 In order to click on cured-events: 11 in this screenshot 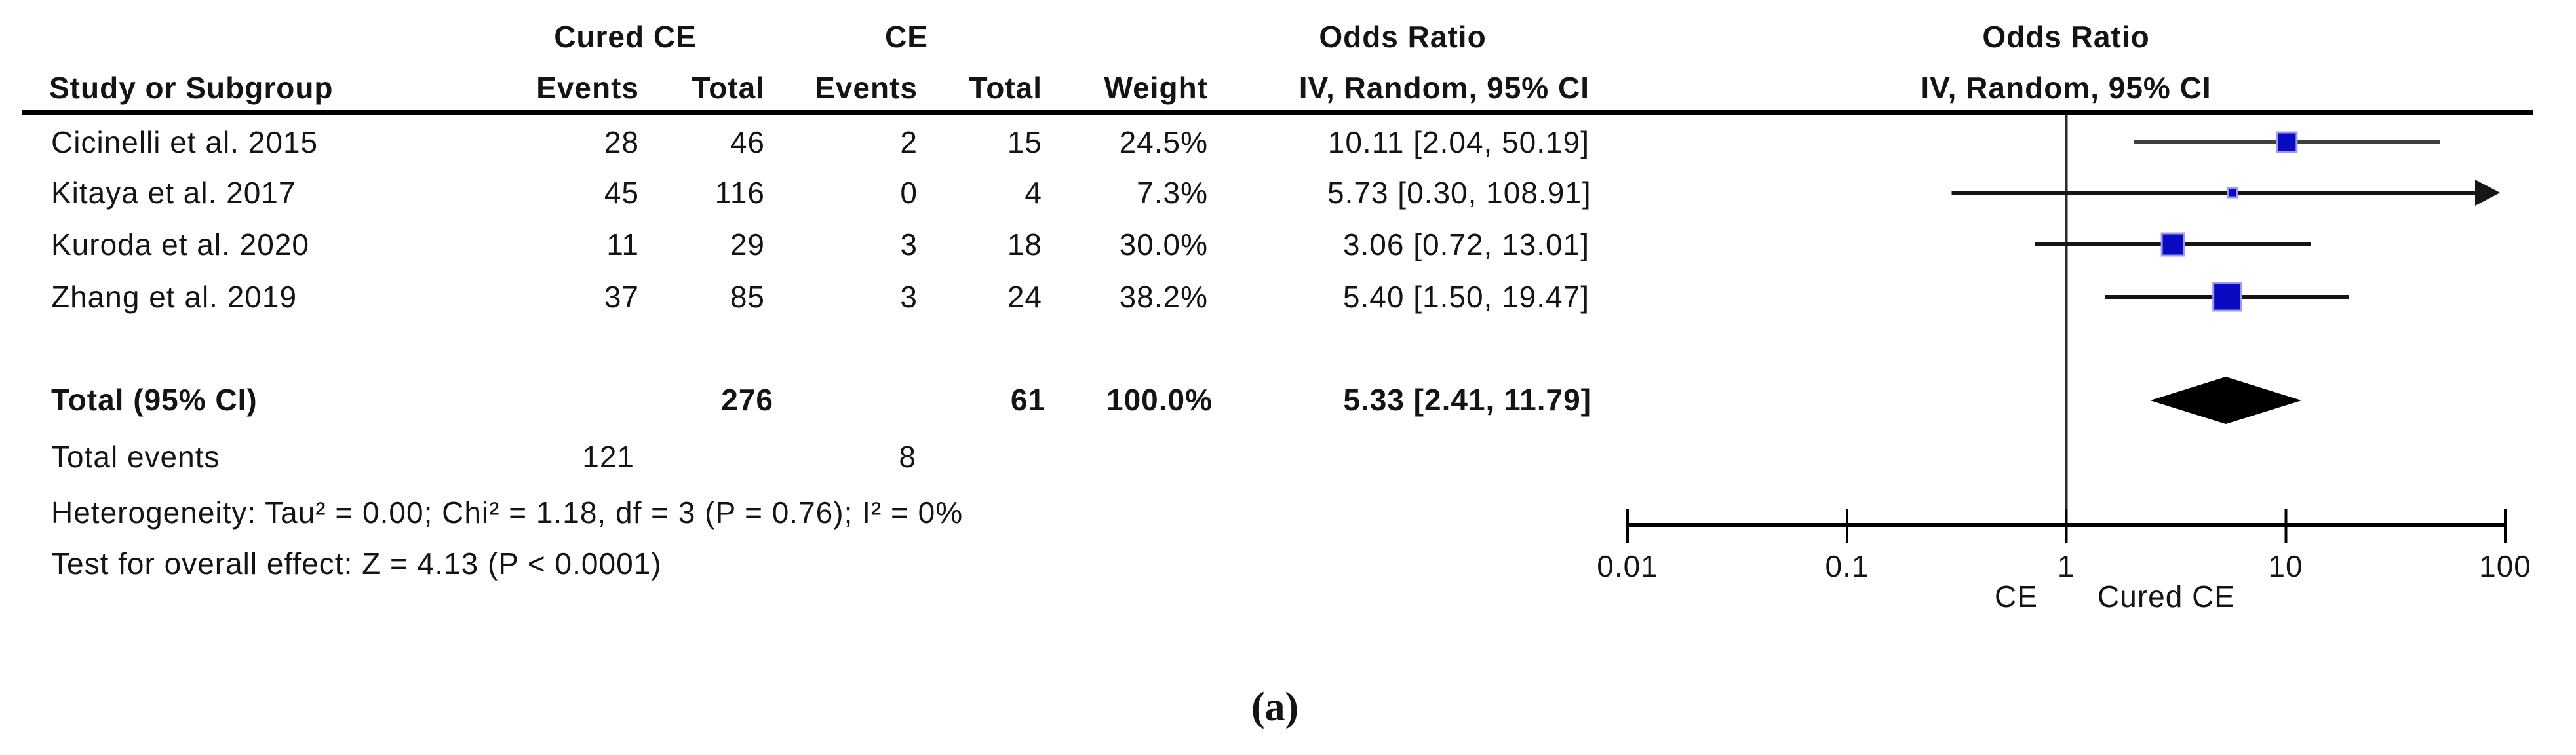, I will do `click(622, 244)`.